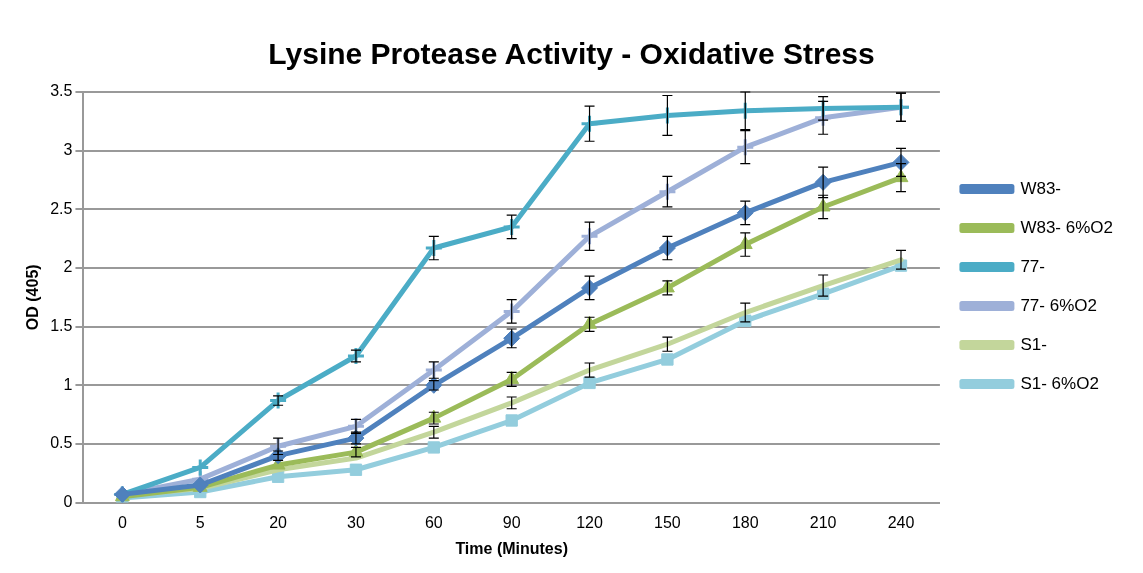 This screenshot has width=1143, height=573. Describe the element at coordinates (511, 522) in the screenshot. I see `x-tick-label: 90` at that location.